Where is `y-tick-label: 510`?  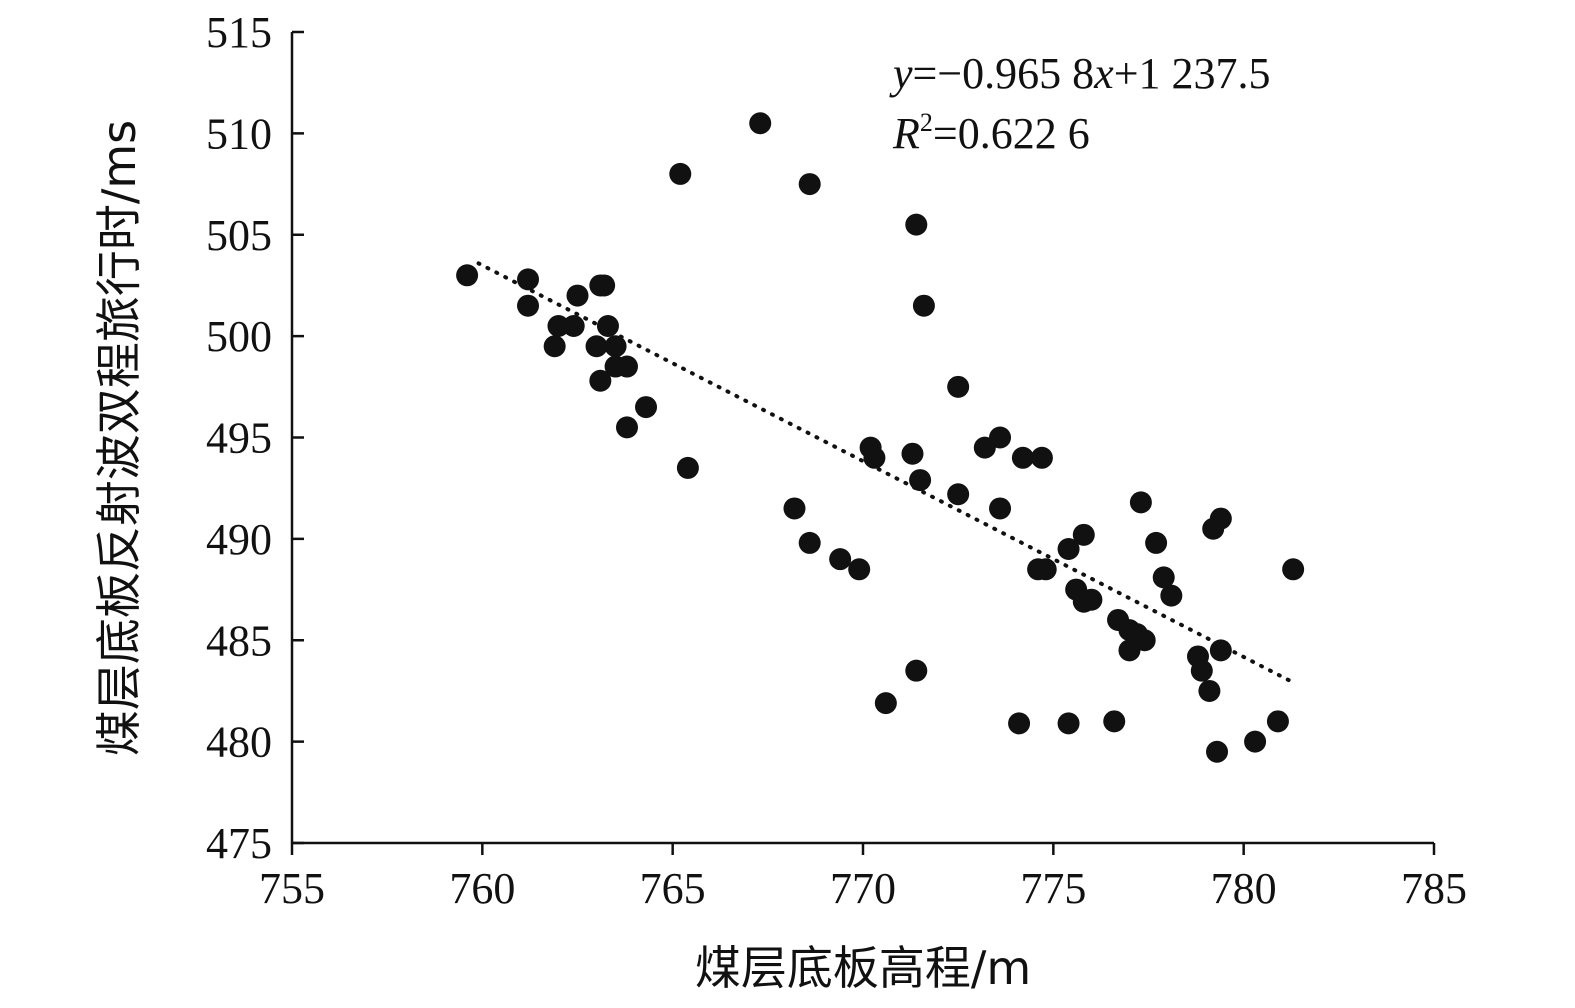
y-tick-label: 510 is located at coordinates (239, 133).